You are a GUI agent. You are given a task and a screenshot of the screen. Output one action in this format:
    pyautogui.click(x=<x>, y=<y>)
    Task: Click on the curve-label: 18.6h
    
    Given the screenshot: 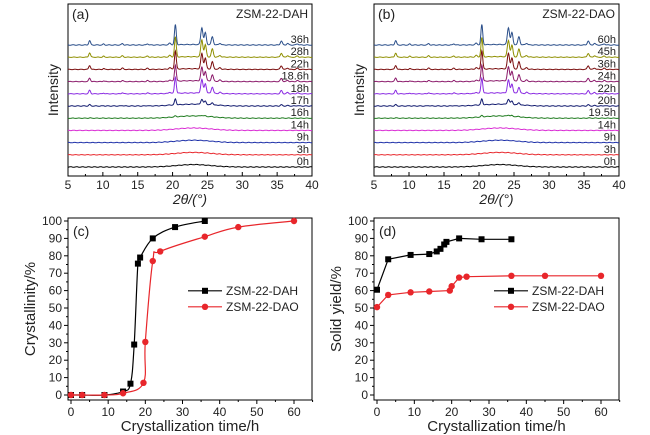 What is the action you would take?
    pyautogui.click(x=295, y=77)
    